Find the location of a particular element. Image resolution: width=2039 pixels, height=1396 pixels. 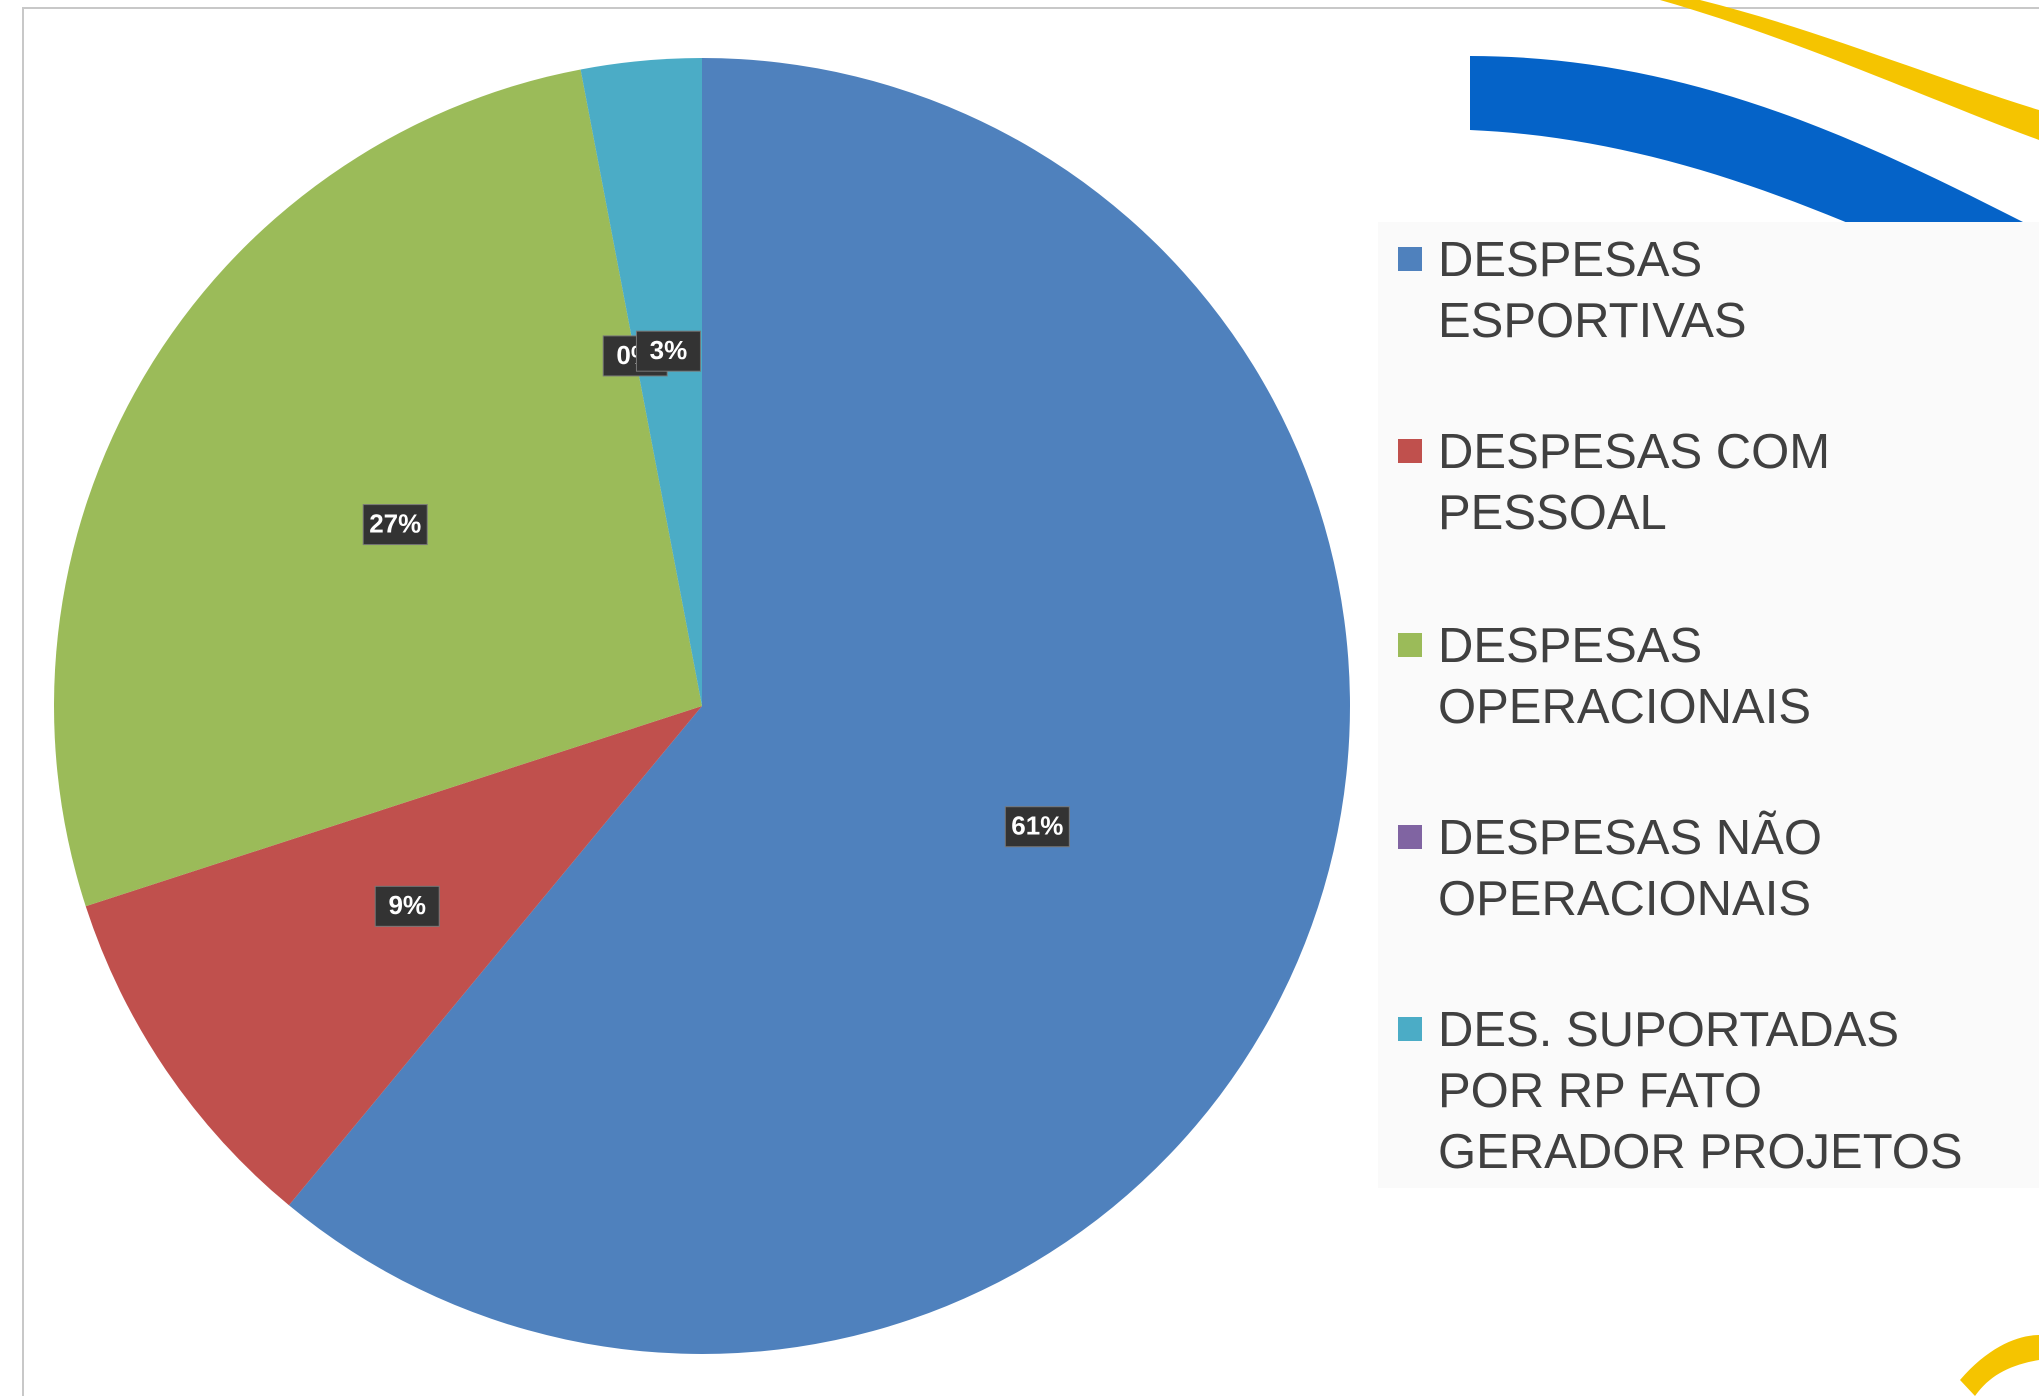

legend-label: DESPESAS OPERACIONAIS is located at coordinates (1625, 676).